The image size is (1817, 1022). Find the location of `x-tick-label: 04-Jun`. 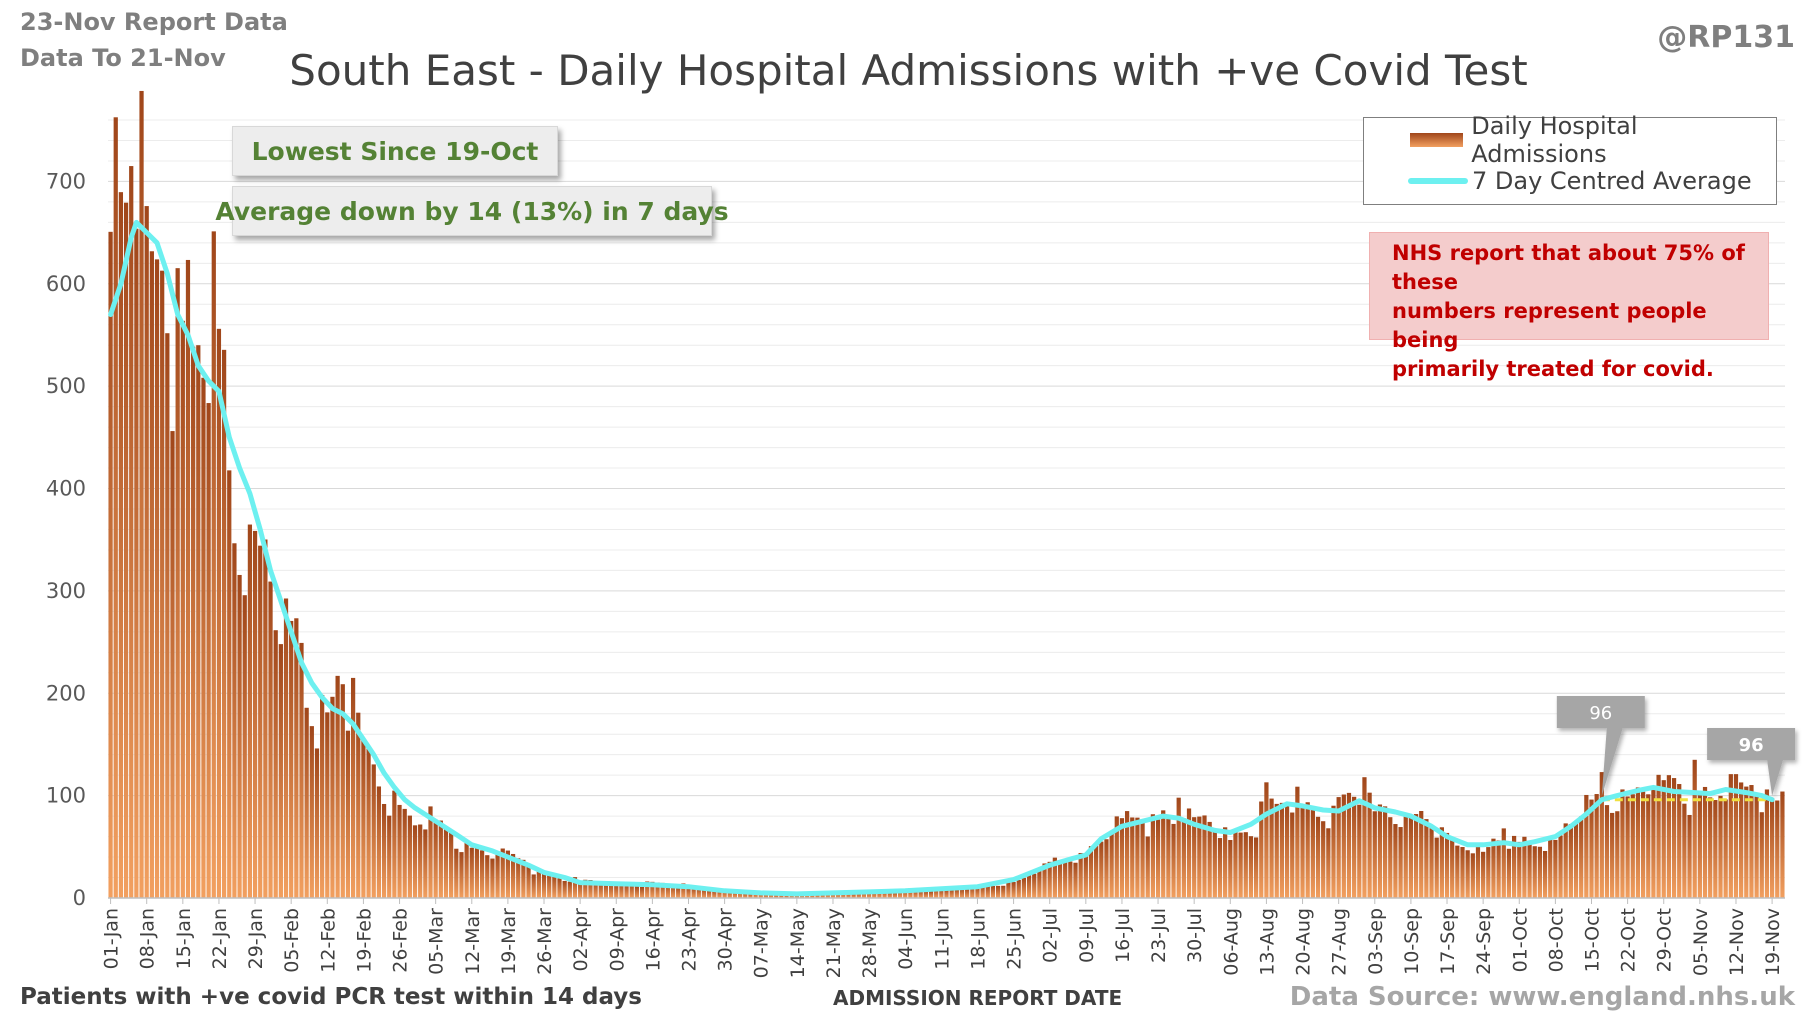

x-tick-label: 04-Jun is located at coordinates (906, 939).